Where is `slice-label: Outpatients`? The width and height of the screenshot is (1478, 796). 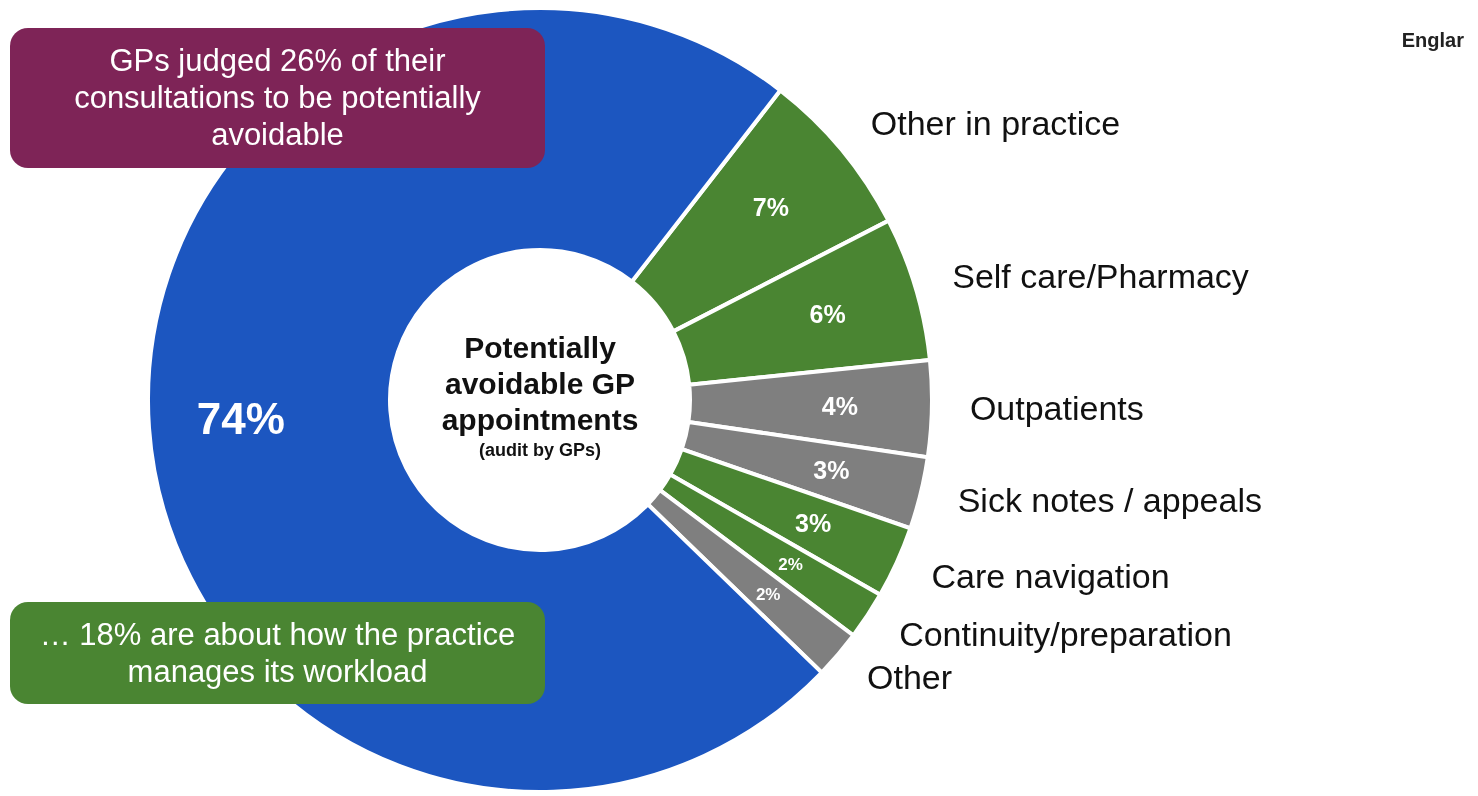
slice-label: Outpatients is located at coordinates (1056, 407).